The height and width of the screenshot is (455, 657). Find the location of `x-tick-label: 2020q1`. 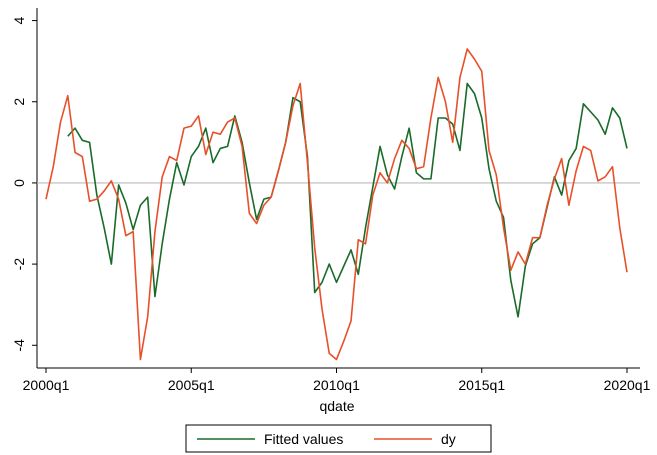

x-tick-label: 2020q1 is located at coordinates (627, 385).